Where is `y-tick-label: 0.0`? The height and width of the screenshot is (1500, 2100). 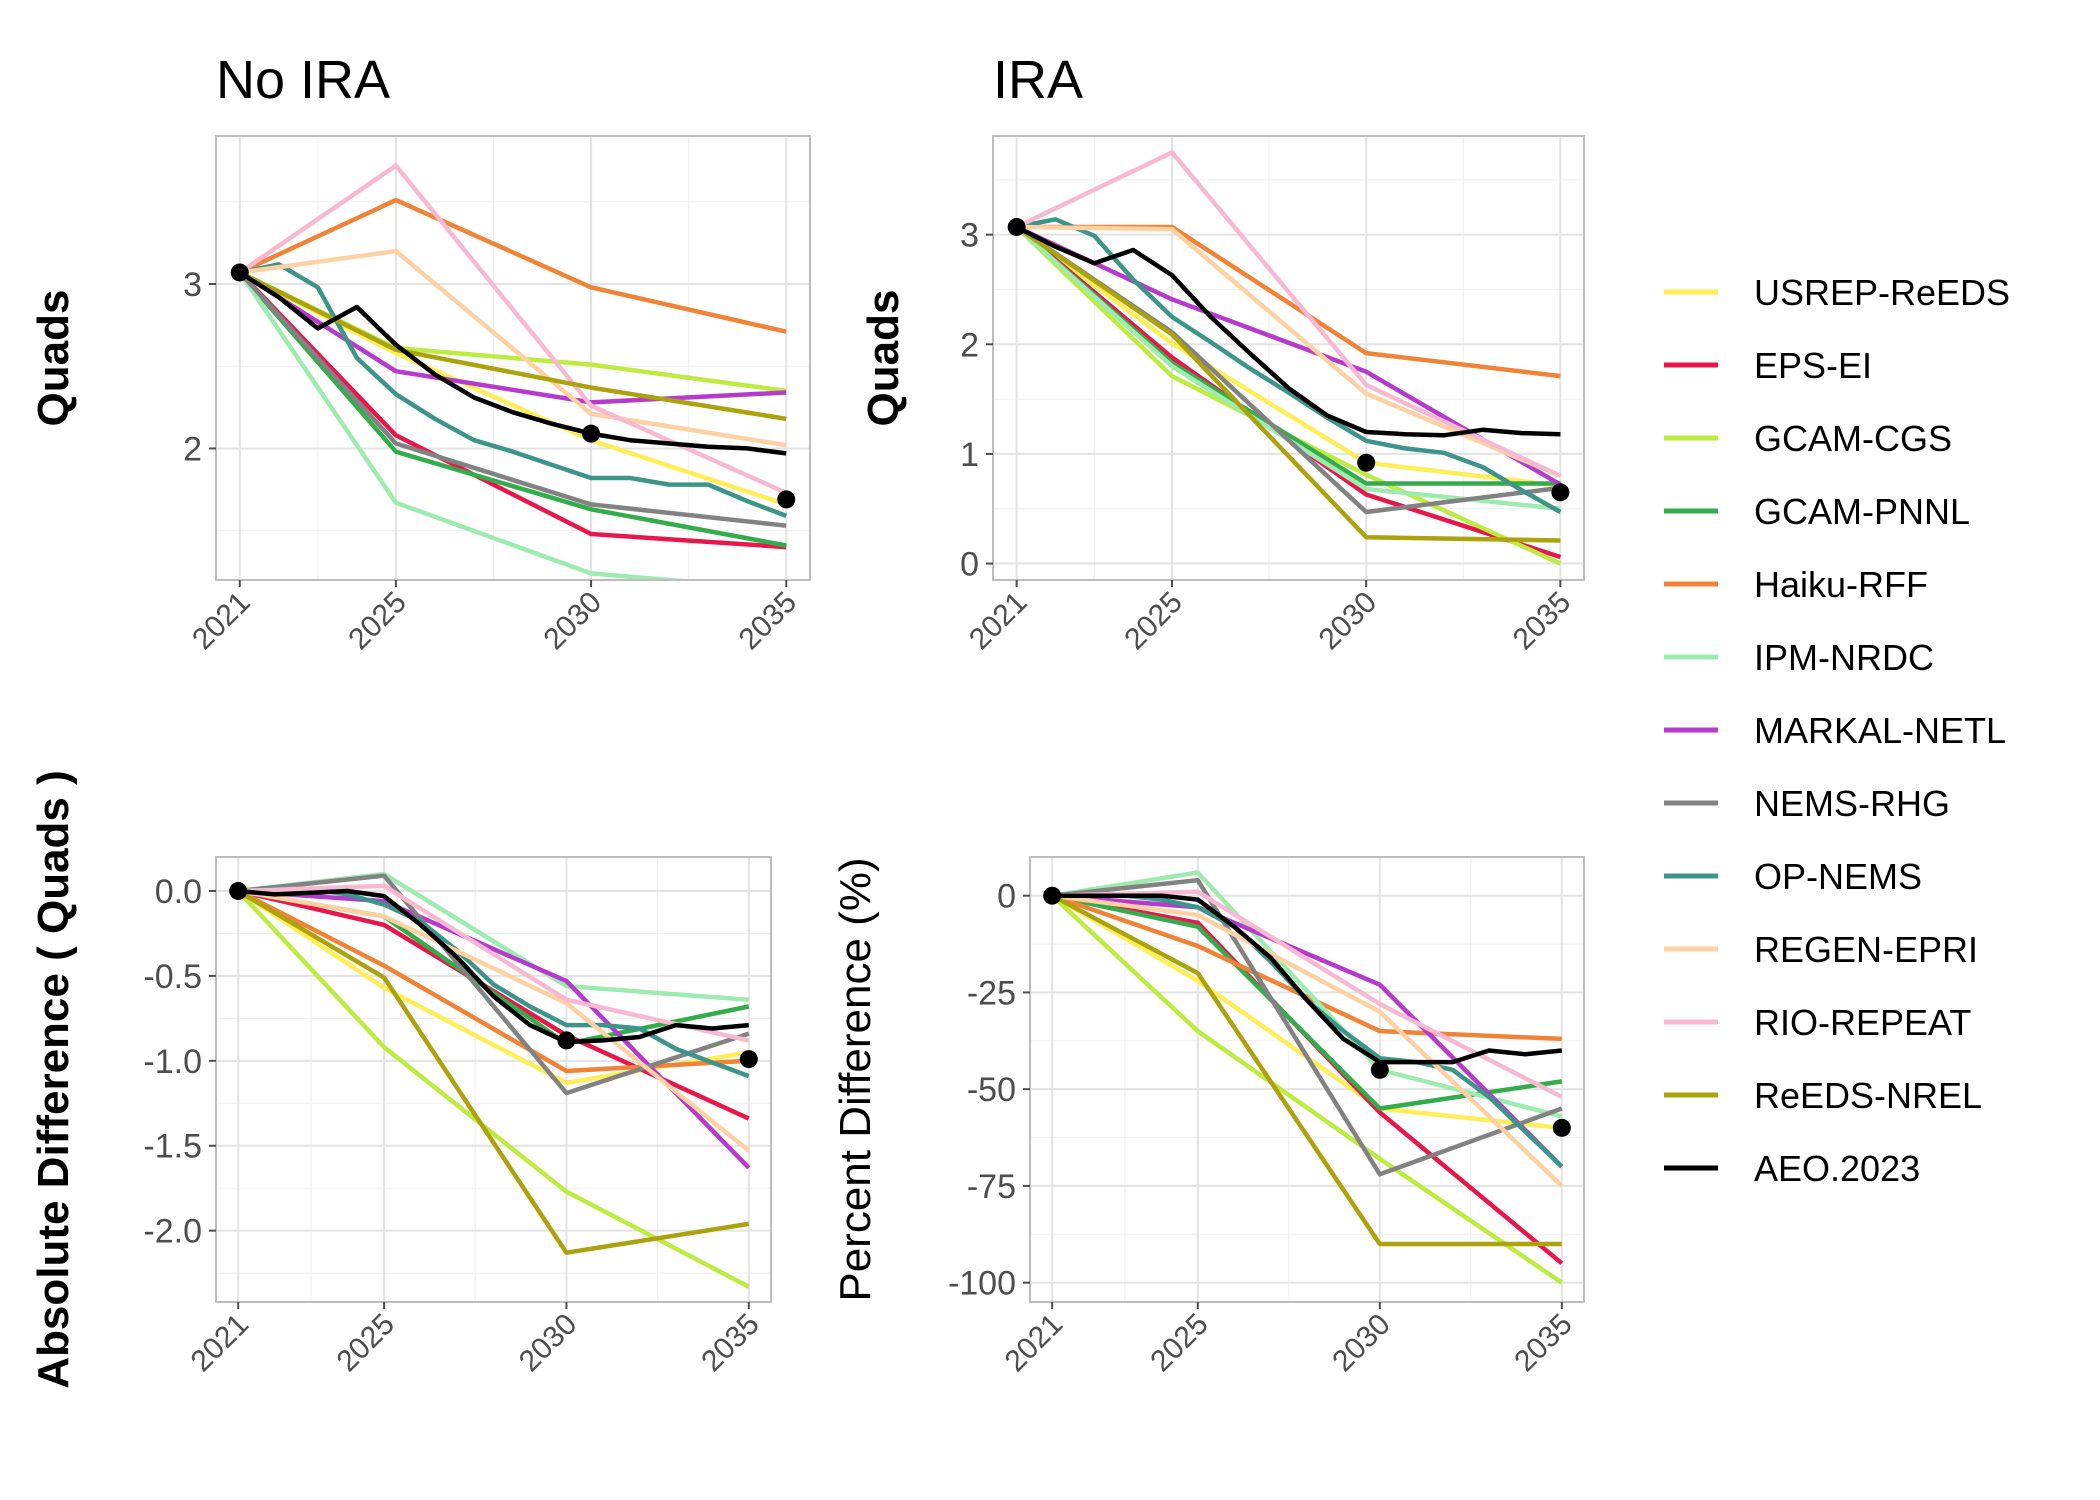 y-tick-label: 0.0 is located at coordinates (178, 892).